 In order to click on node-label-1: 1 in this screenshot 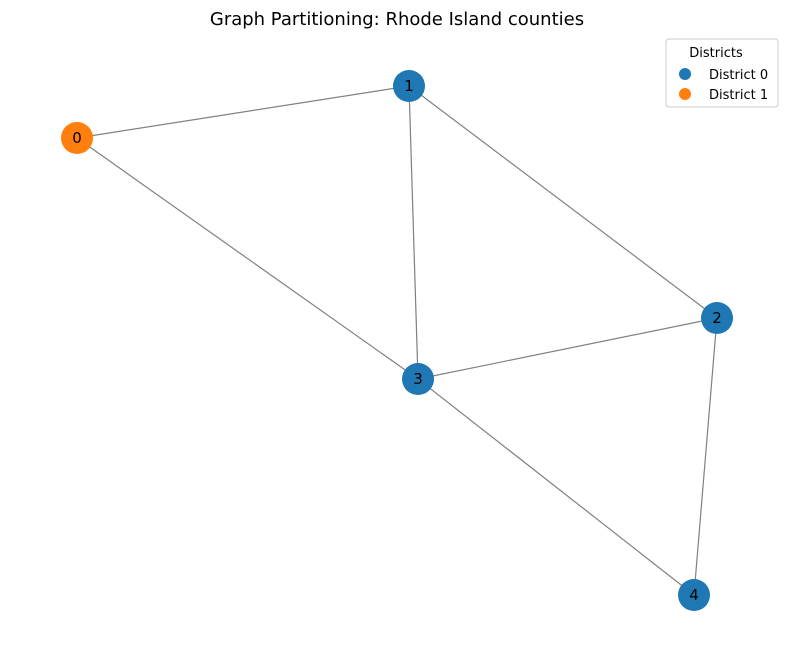, I will do `click(409, 86)`.